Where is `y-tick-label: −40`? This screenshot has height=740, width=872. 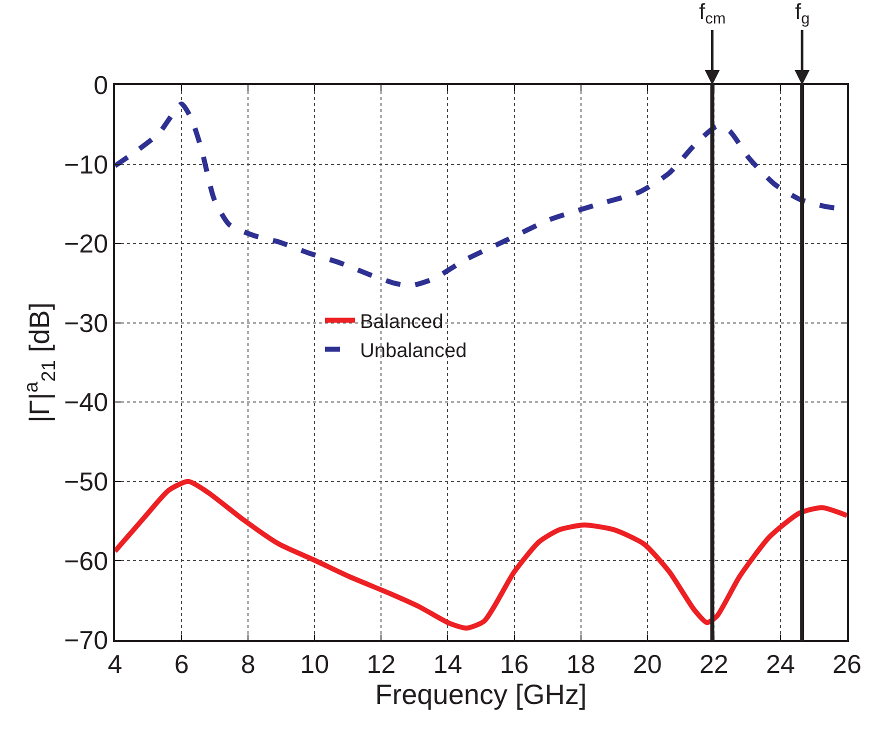
y-tick-label: −40 is located at coordinates (86, 402).